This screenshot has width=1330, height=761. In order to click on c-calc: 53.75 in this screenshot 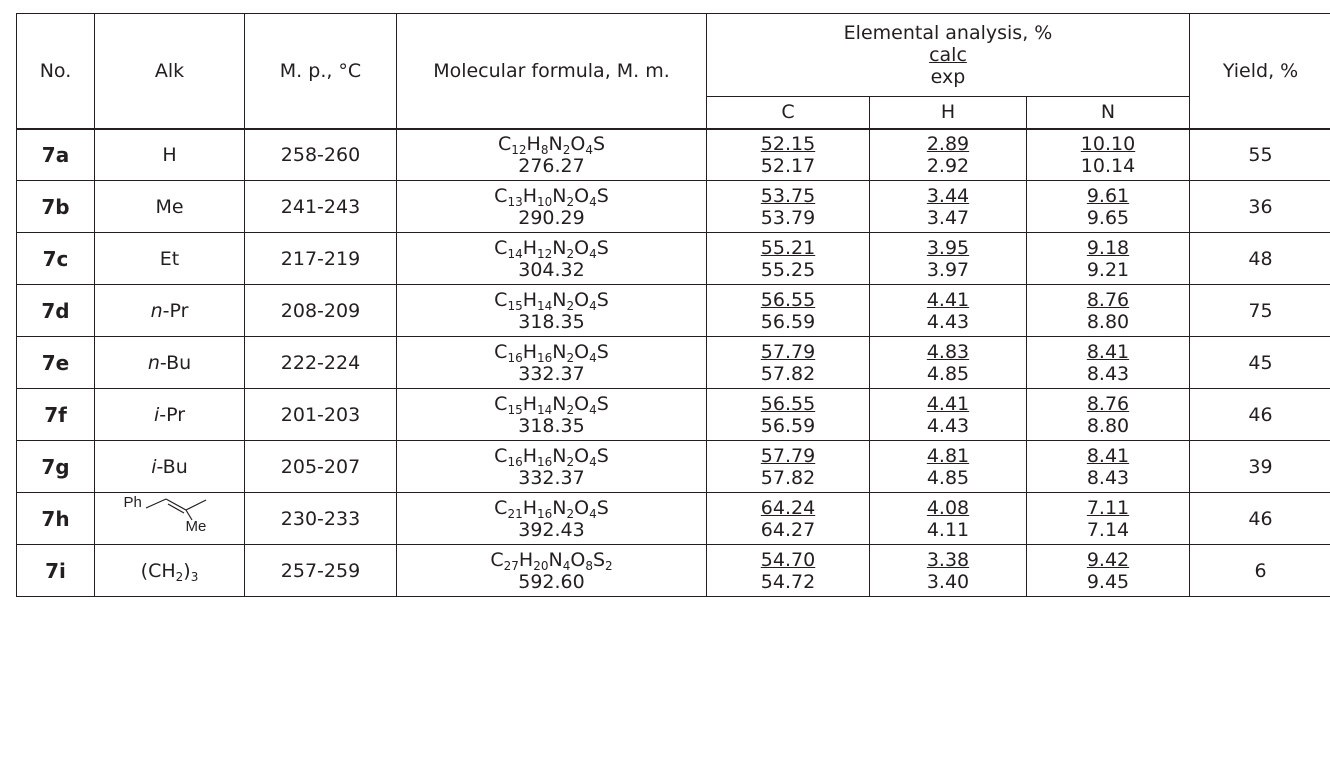, I will do `click(788, 195)`.